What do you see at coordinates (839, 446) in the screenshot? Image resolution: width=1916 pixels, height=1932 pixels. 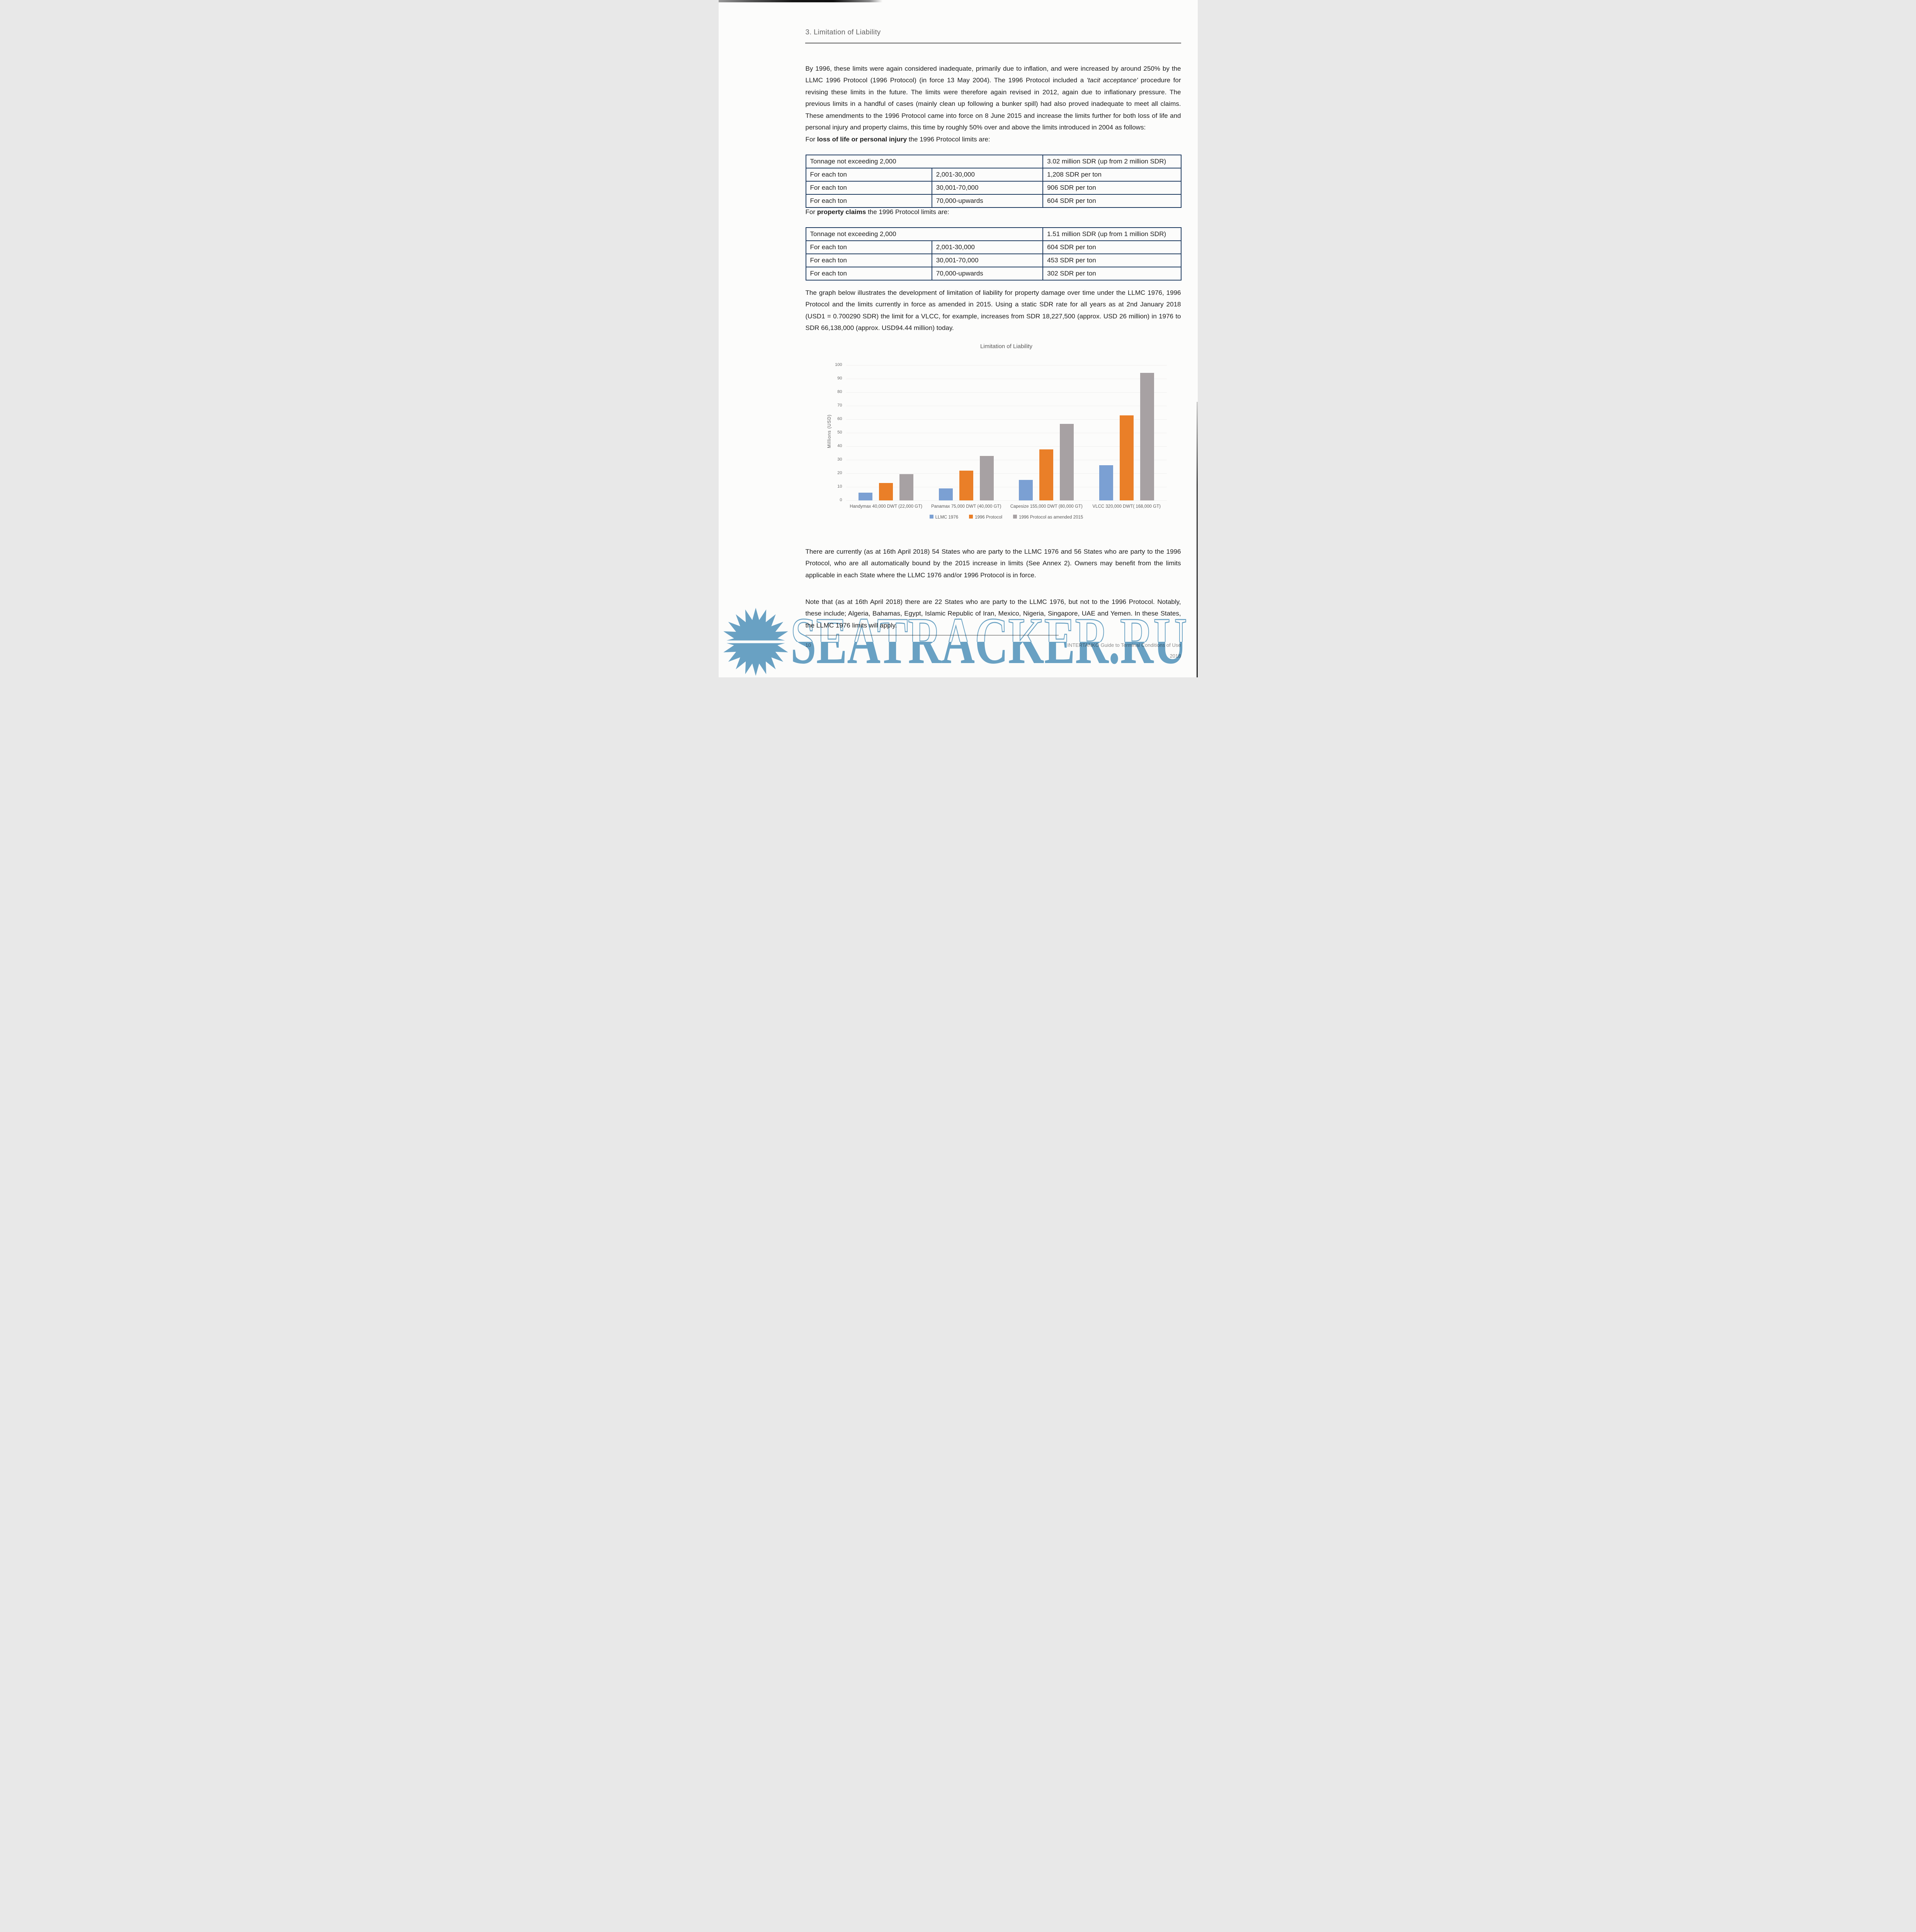 I see `y-tick-label: 40` at bounding box center [839, 446].